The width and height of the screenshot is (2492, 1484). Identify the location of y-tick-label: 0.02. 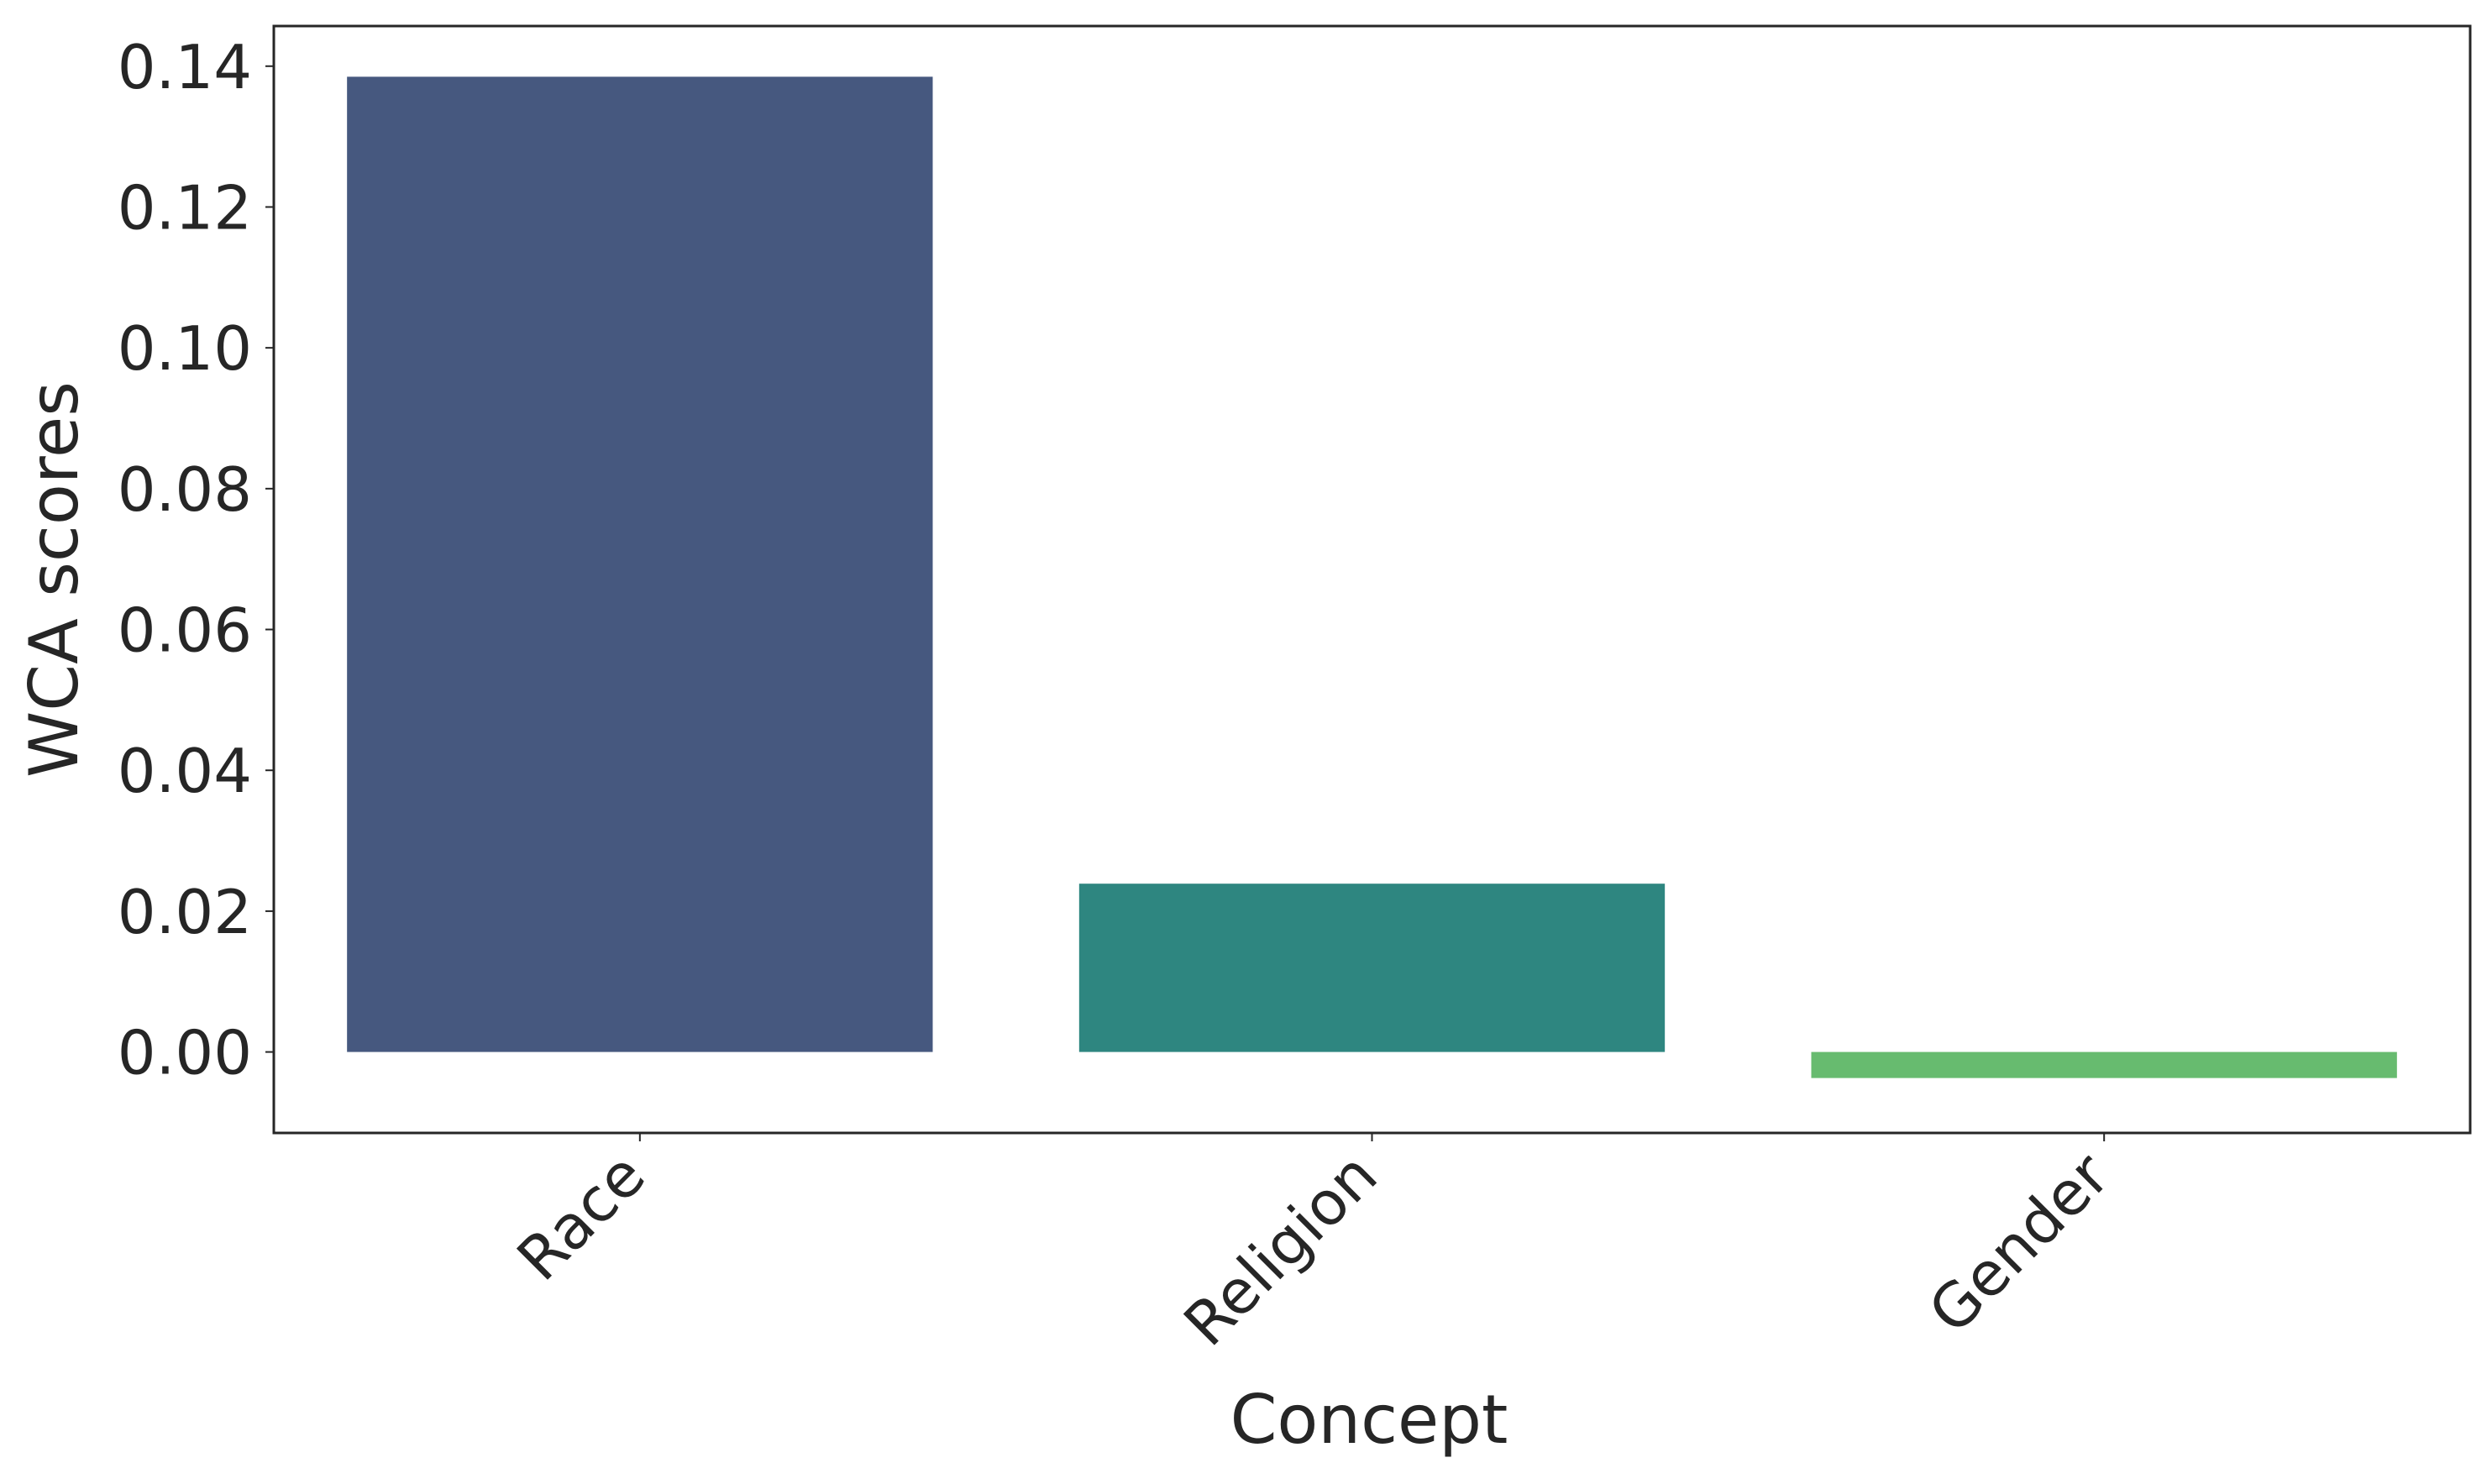
(185, 912).